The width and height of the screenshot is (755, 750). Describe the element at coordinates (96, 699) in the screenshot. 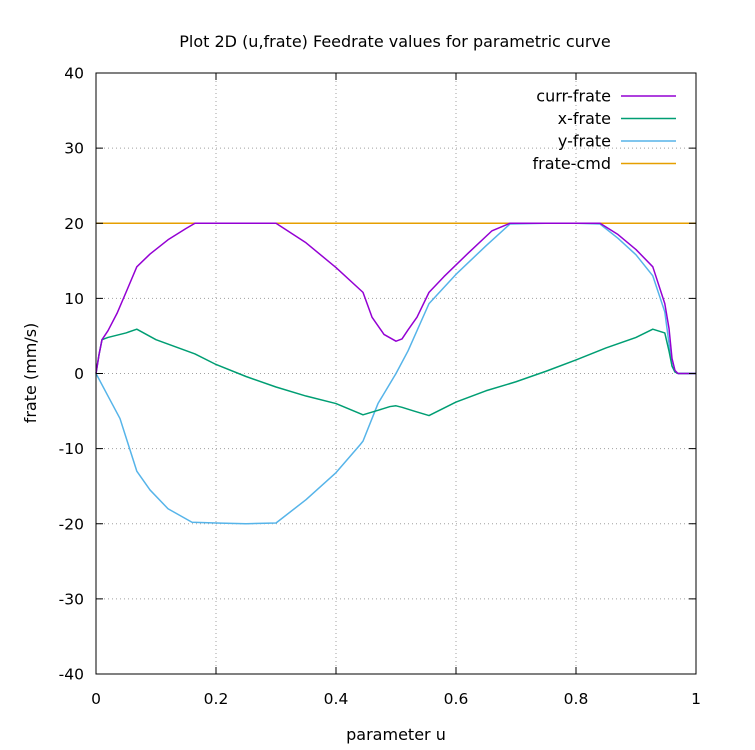

I see `x-tick-label: 0` at that location.